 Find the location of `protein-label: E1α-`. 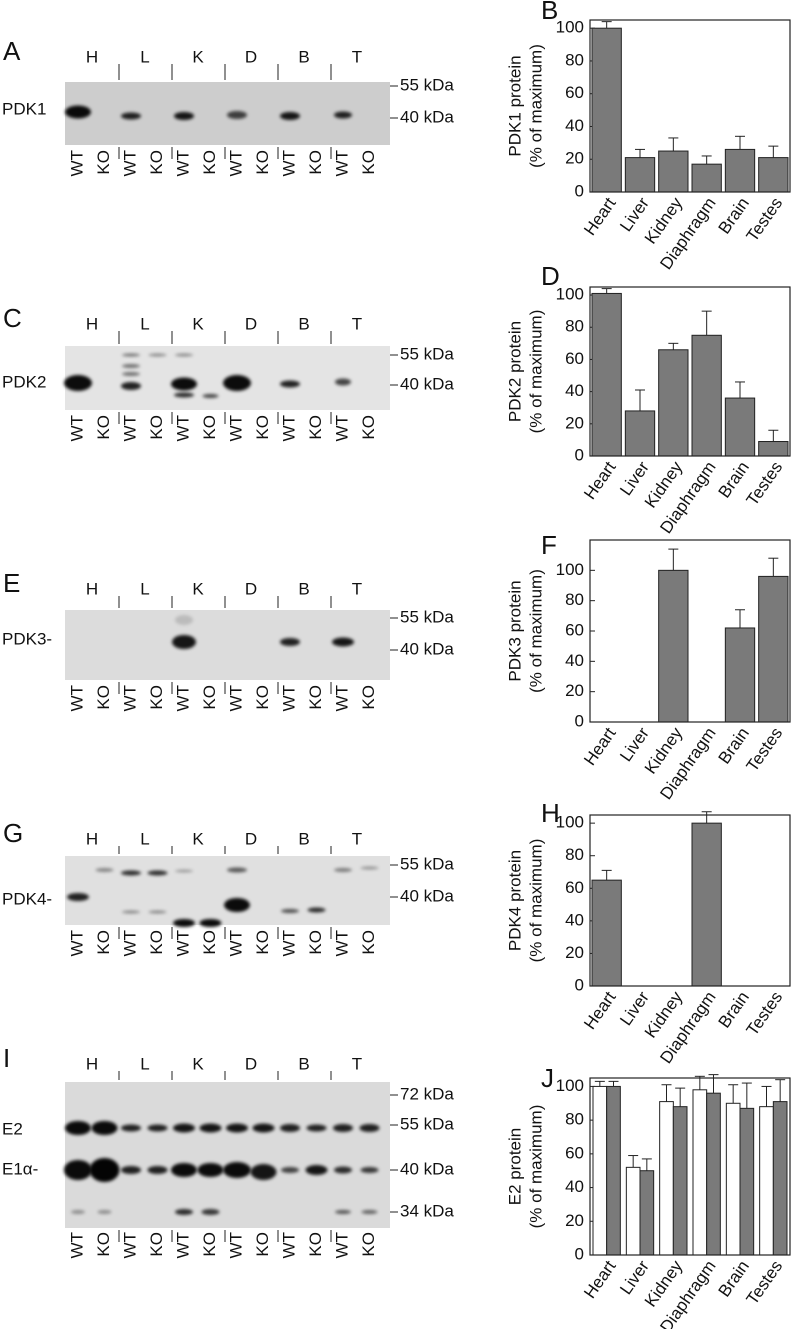

protein-label: E1α- is located at coordinates (20, 1168).